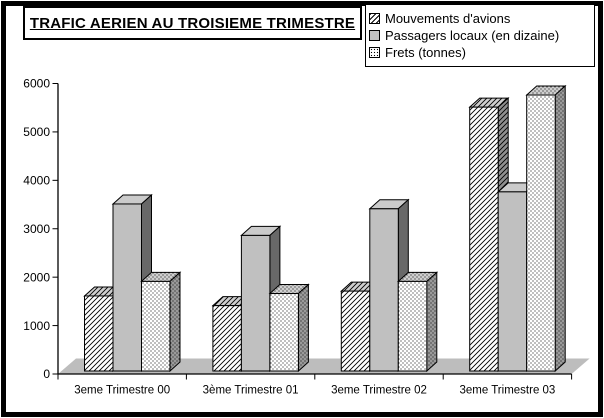 The width and height of the screenshot is (604, 418). I want to click on bar-s2-c3, so click(546, 228).